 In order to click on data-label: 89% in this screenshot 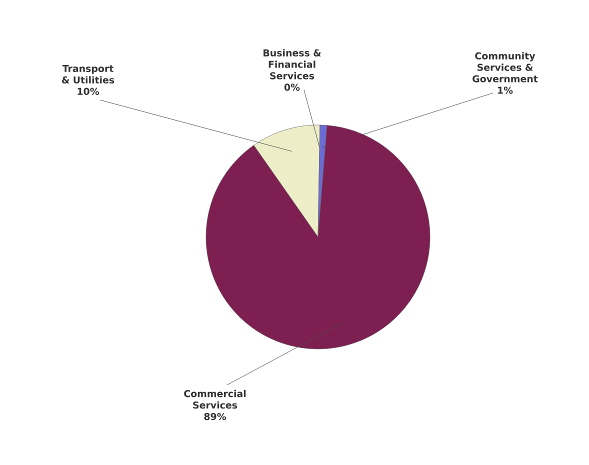, I will do `click(215, 416)`.